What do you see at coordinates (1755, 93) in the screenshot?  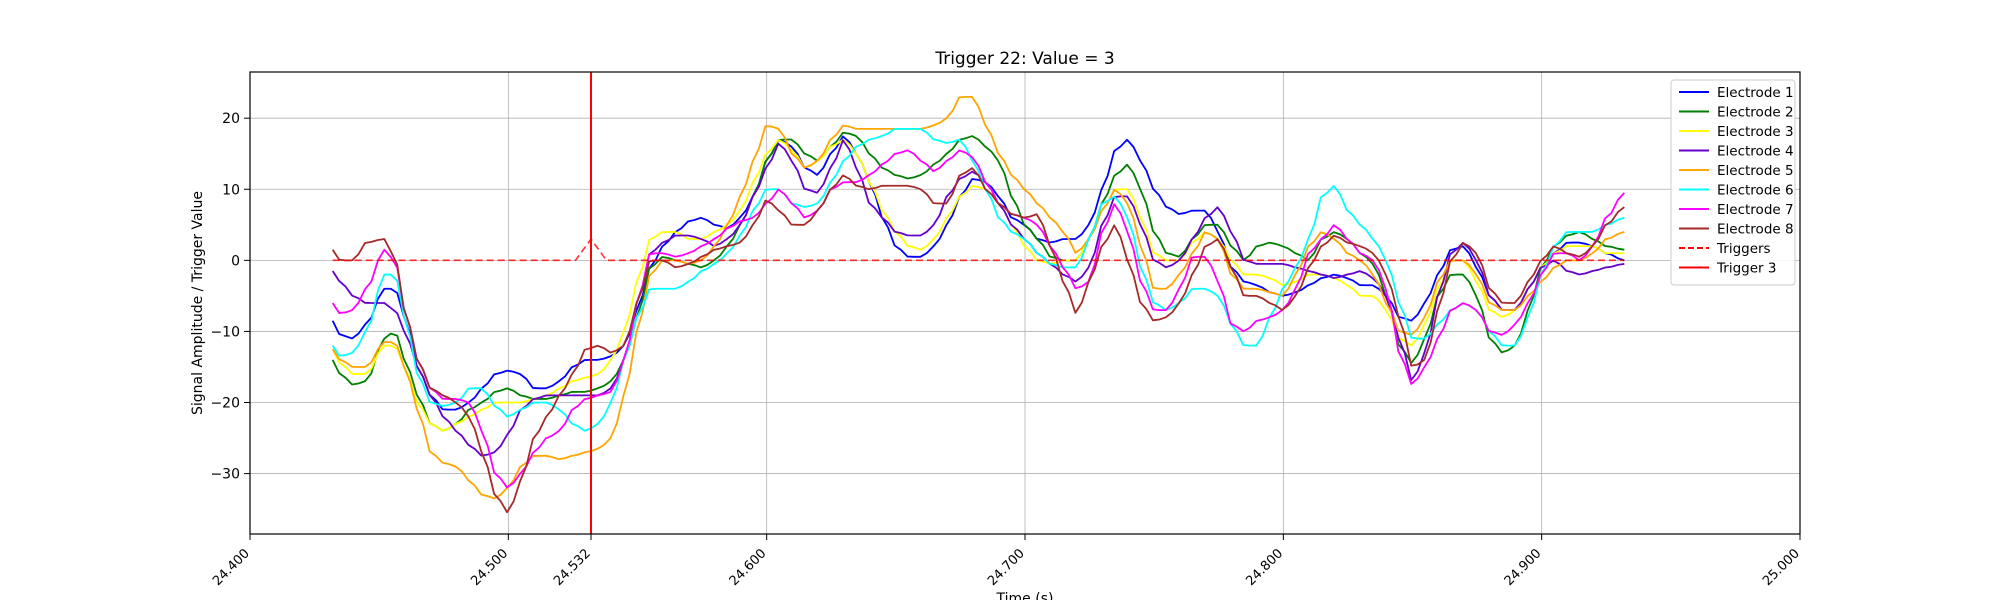 I see `legend-label: Electrode 1` at bounding box center [1755, 93].